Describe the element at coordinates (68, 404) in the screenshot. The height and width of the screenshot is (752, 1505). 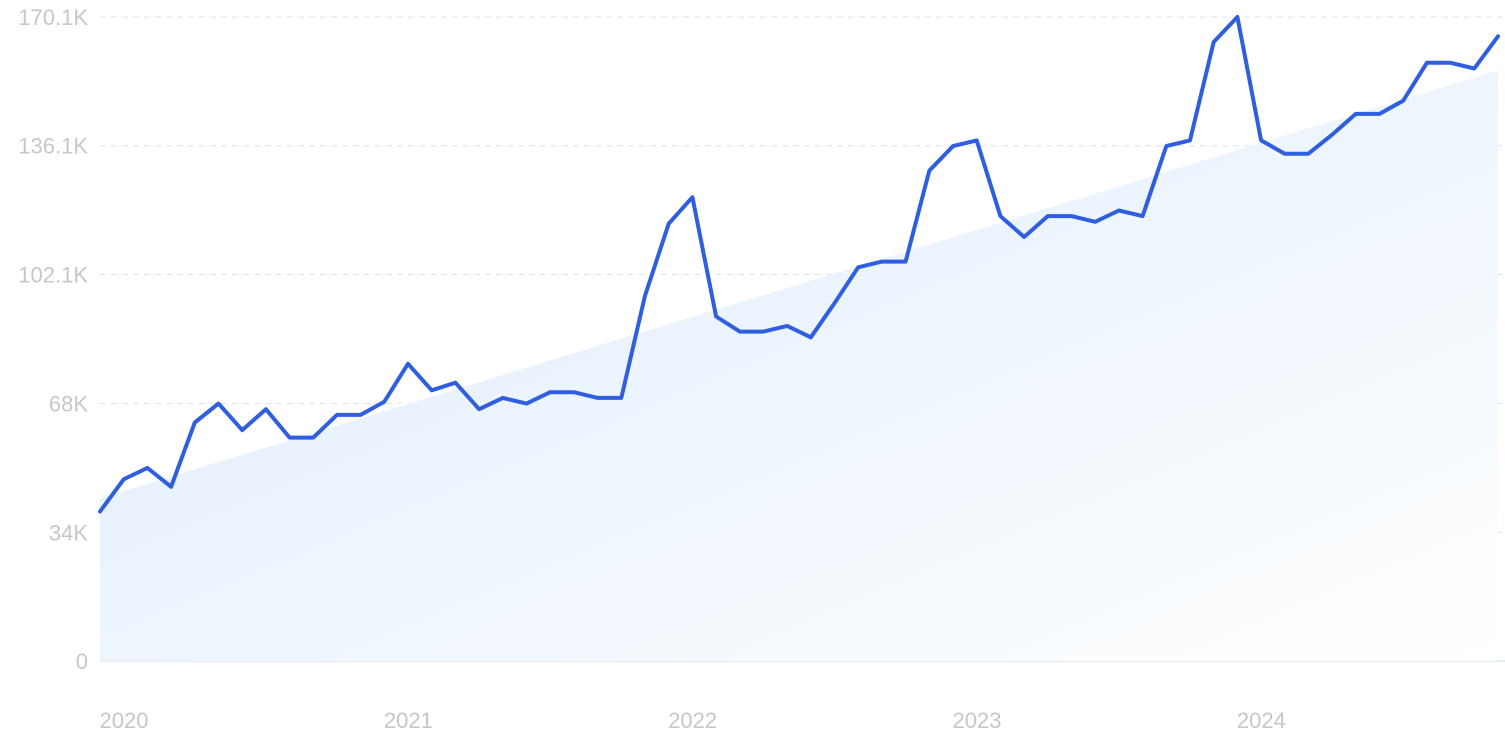
I see `y-tick-label: 68K` at that location.